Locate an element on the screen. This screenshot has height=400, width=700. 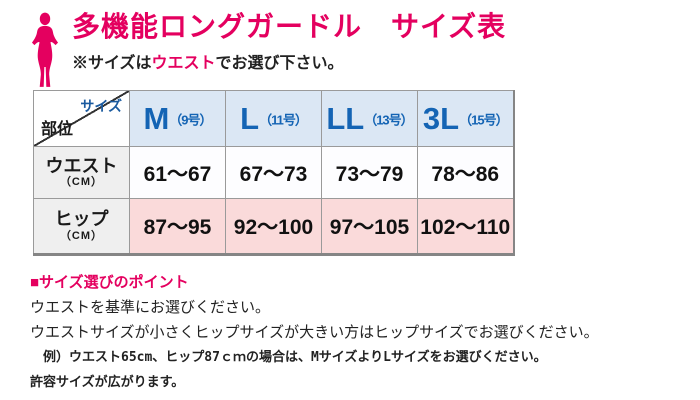
column-header-3l: 3L（15号） is located at coordinates (465, 118).